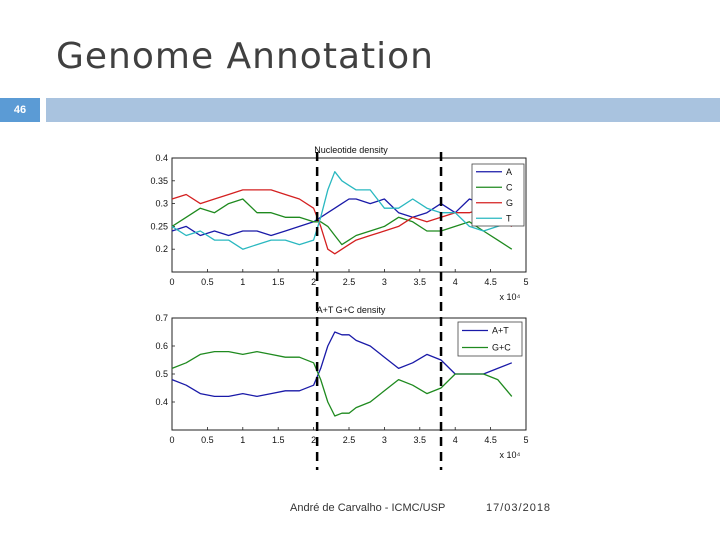 The width and height of the screenshot is (720, 540). Describe the element at coordinates (384, 282) in the screenshot. I see `x-tick-label-0-6: 3` at that location.